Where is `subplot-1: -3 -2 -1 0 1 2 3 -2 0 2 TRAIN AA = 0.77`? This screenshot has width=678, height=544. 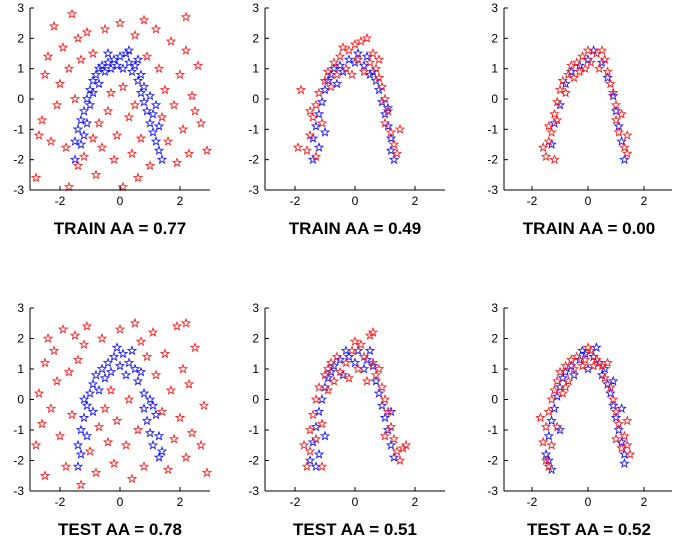 subplot-1: -3 -2 -1 0 1 2 3 -2 0 2 TRAIN AA = 0.77 is located at coordinates (113, 119).